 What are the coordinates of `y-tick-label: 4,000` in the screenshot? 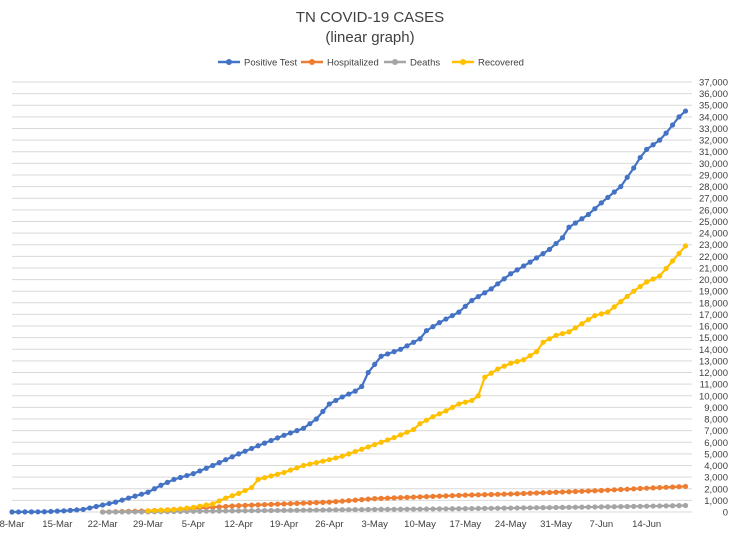 It's located at (716, 466).